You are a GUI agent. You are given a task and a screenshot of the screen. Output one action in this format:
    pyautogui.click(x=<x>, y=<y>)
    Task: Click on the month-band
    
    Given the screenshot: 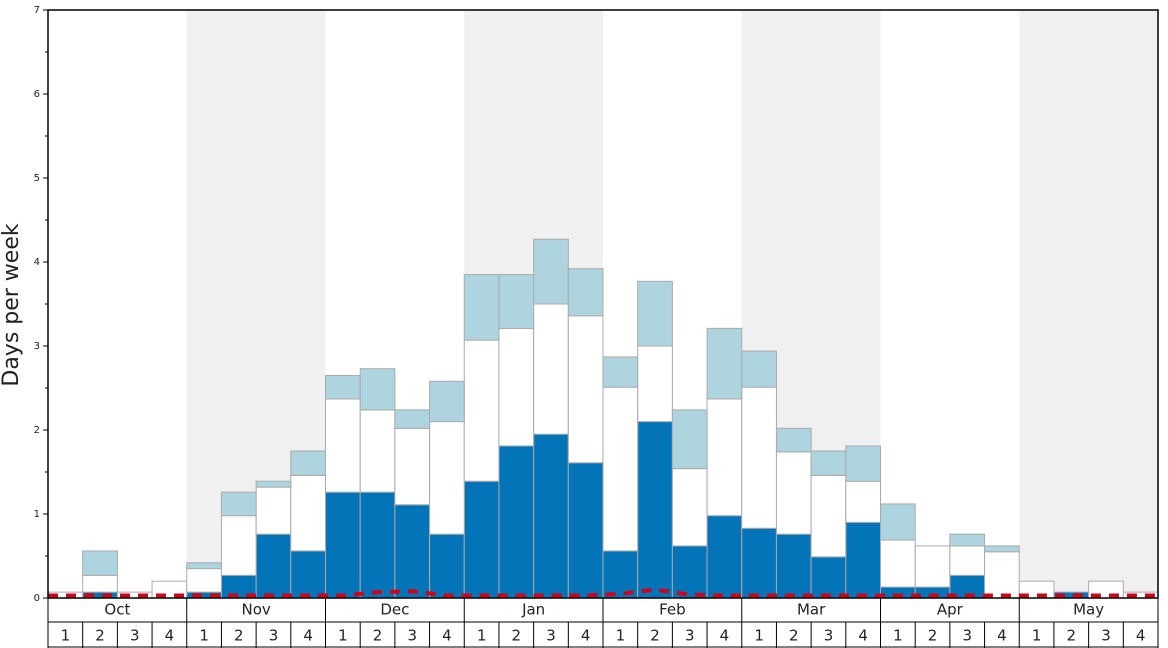 What is the action you would take?
    pyautogui.click(x=1088, y=304)
    